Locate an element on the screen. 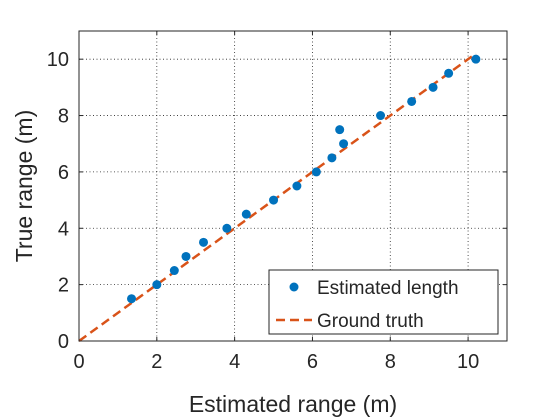 This screenshot has width=560, height=420. y-tick-label: 10 is located at coordinates (58, 60).